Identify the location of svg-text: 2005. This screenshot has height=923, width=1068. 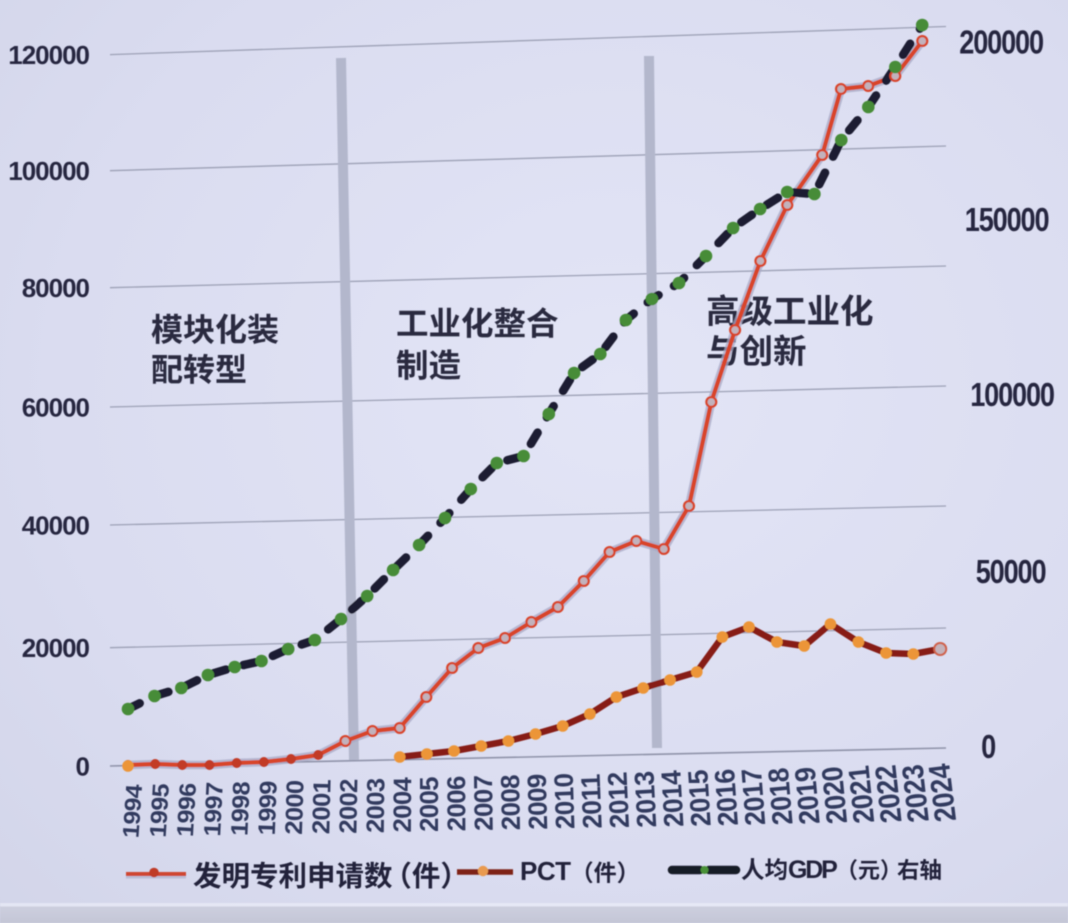
(430, 804).